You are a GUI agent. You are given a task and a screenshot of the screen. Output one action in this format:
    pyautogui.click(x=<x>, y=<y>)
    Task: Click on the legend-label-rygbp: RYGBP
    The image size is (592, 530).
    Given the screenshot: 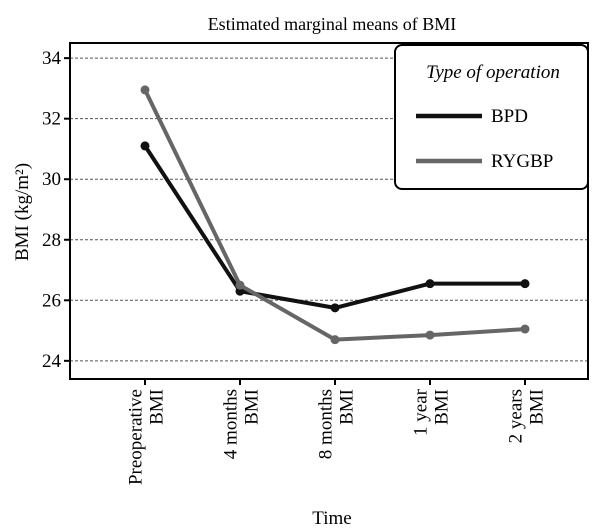 What is the action you would take?
    pyautogui.click(x=522, y=161)
    